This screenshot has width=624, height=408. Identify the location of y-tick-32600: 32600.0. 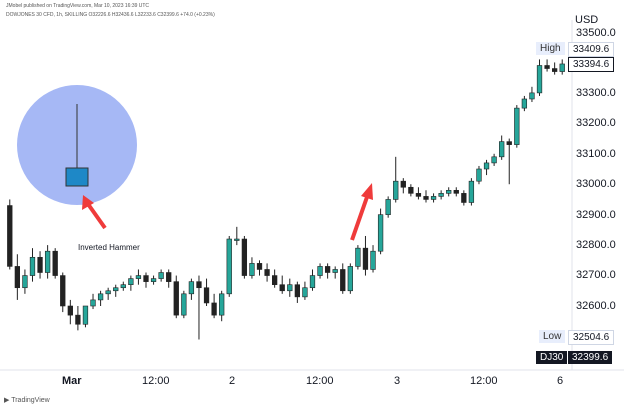
(596, 306).